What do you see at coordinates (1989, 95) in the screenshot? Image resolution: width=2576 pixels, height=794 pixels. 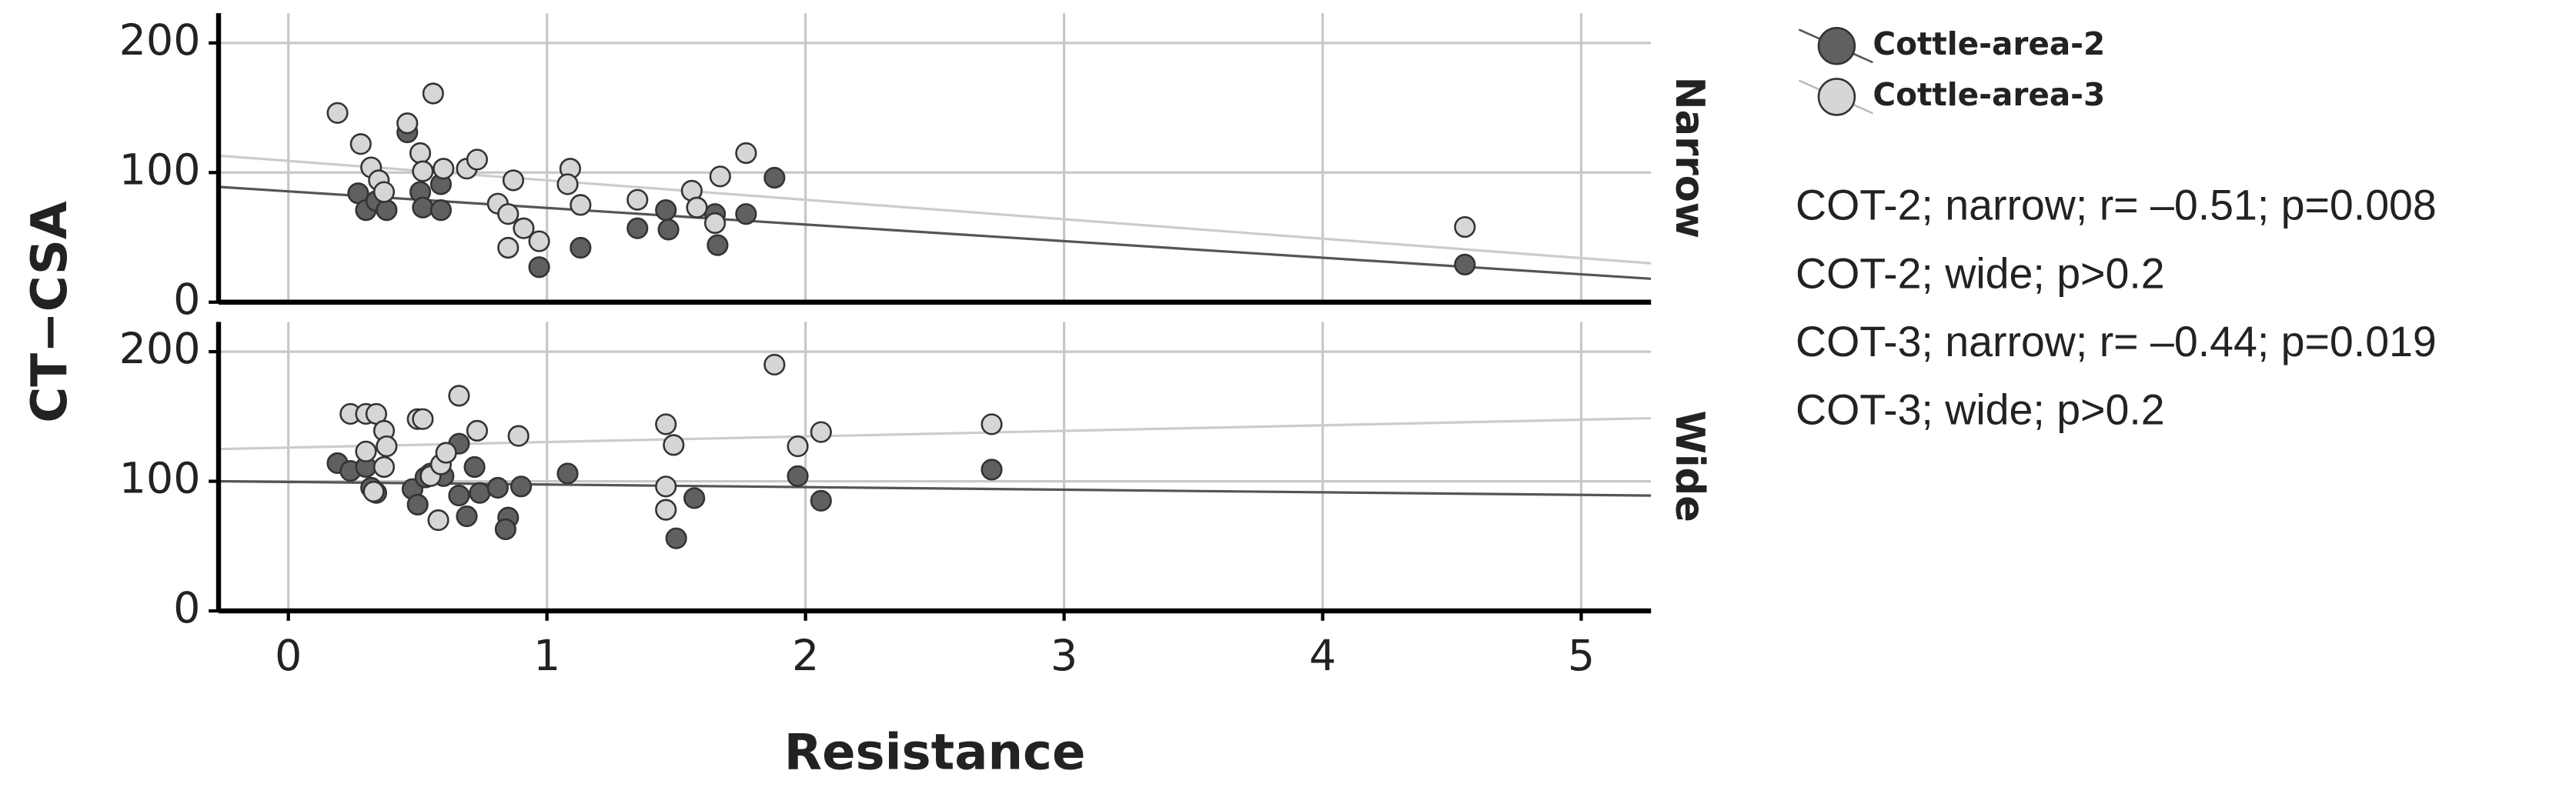 I see `legend-label: Cottle-area-3` at bounding box center [1989, 95].